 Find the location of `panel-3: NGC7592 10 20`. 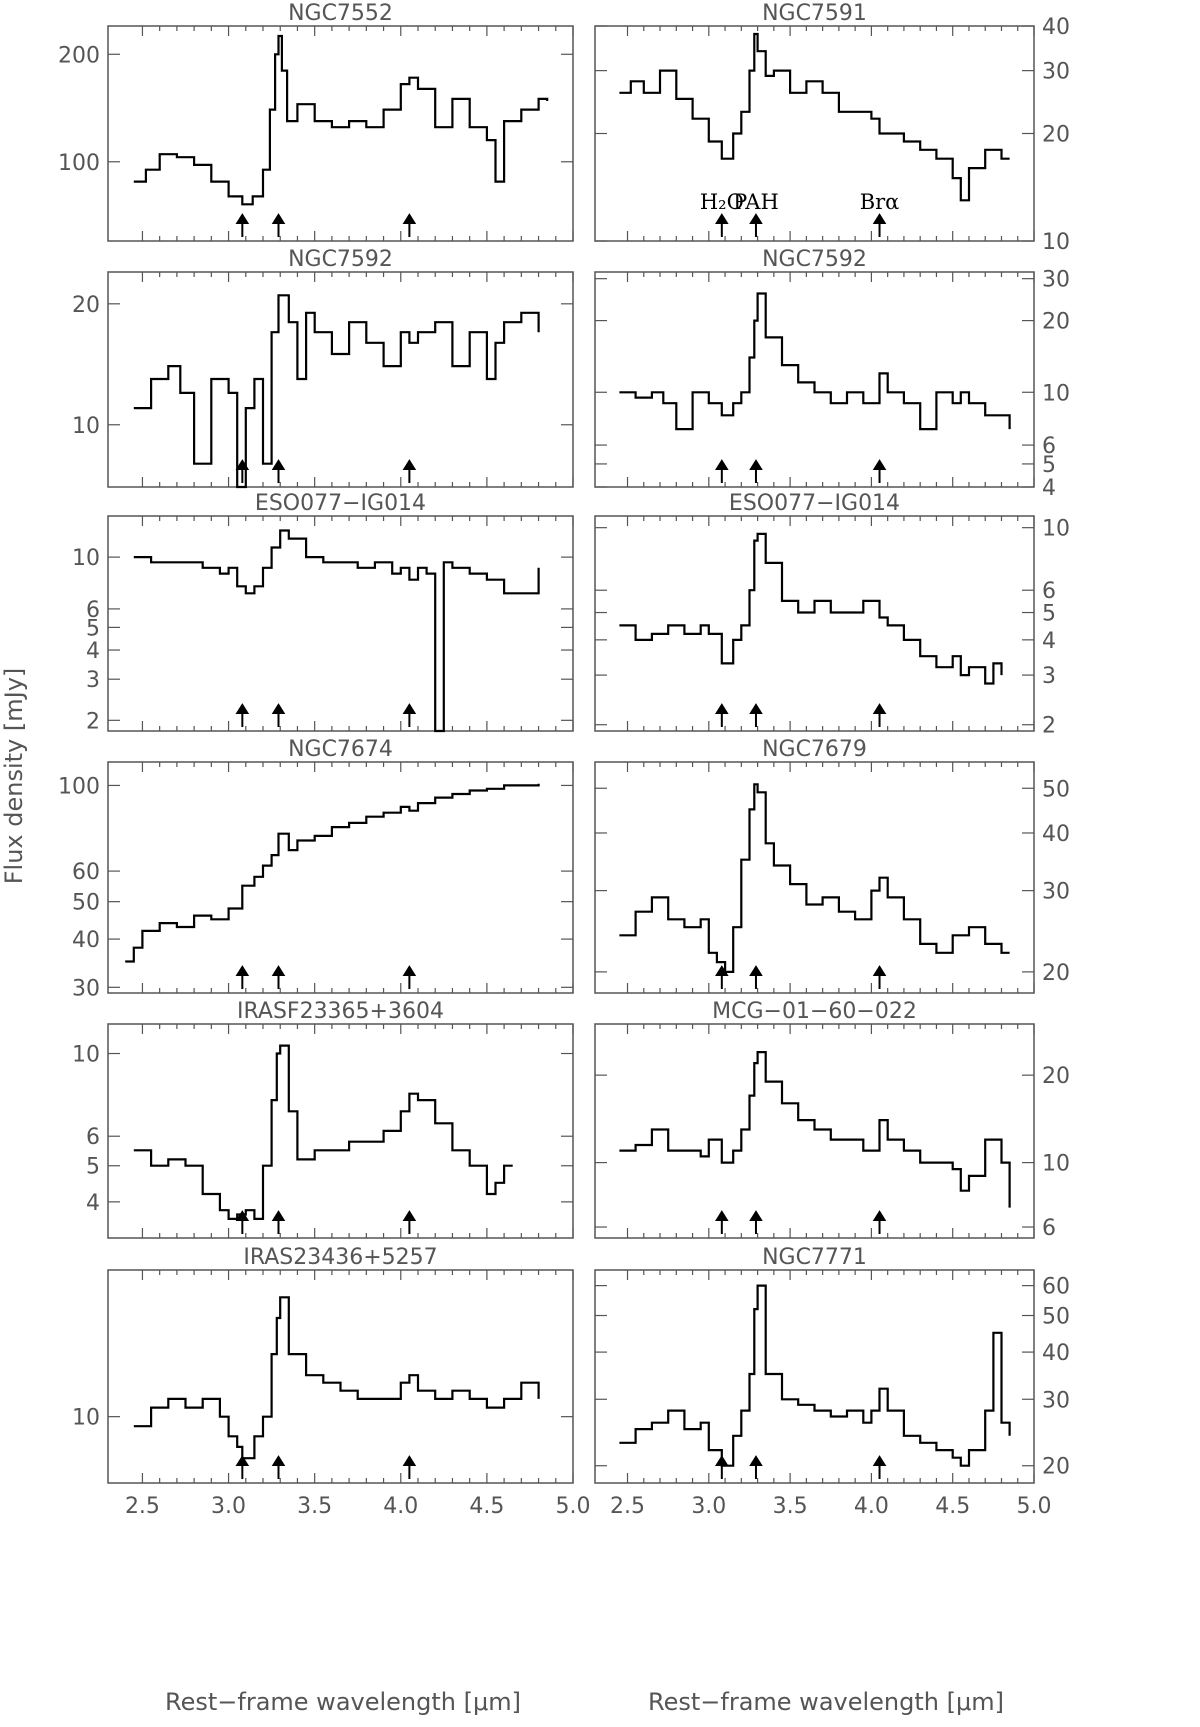

panel-3: NGC7592 10 20 is located at coordinates (323, 368).